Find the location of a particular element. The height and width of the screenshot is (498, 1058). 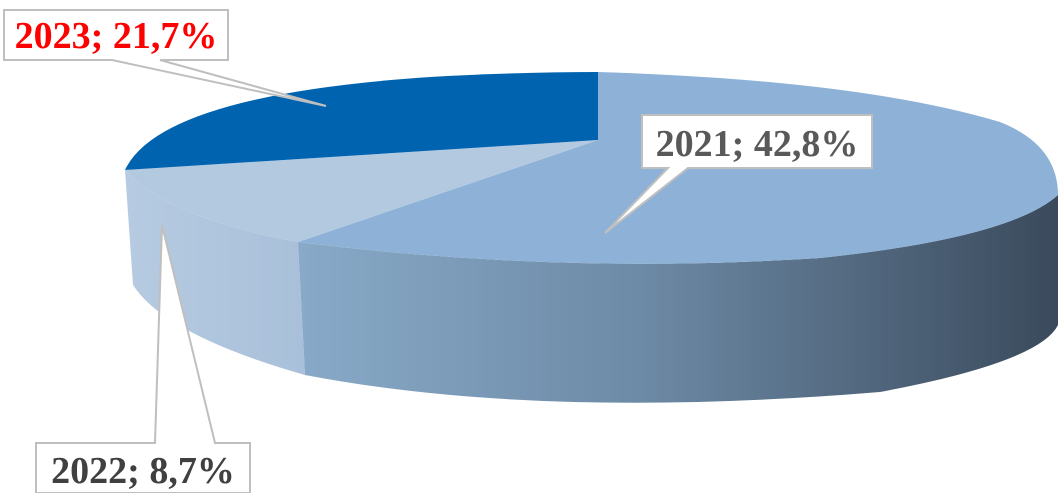

label-callout-2023 is located at coordinates (165, 58).